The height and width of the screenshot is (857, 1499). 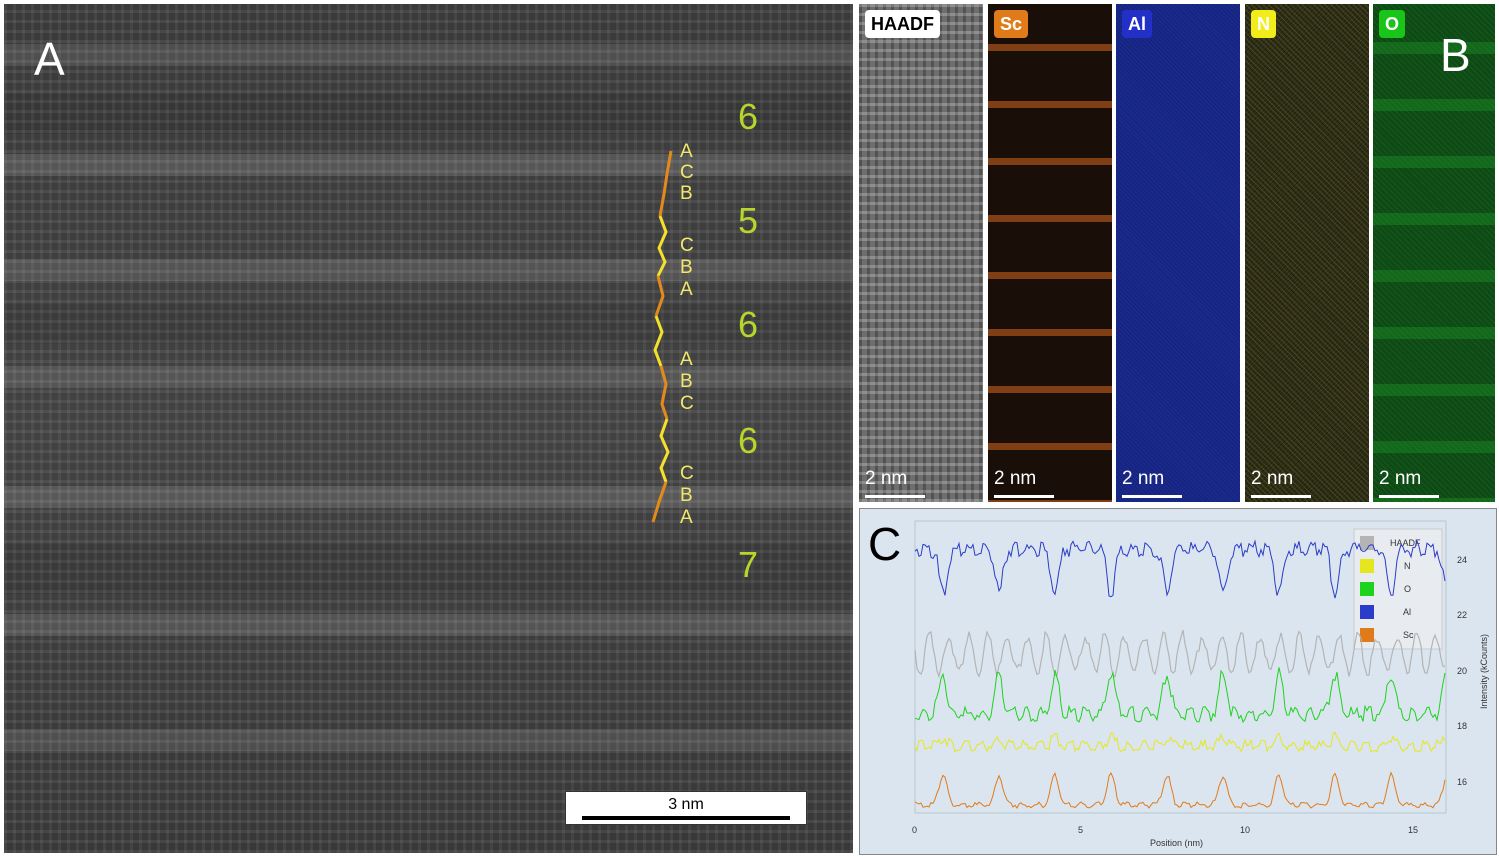 What do you see at coordinates (1080, 830) in the screenshot?
I see `x-tick-label: 5` at bounding box center [1080, 830].